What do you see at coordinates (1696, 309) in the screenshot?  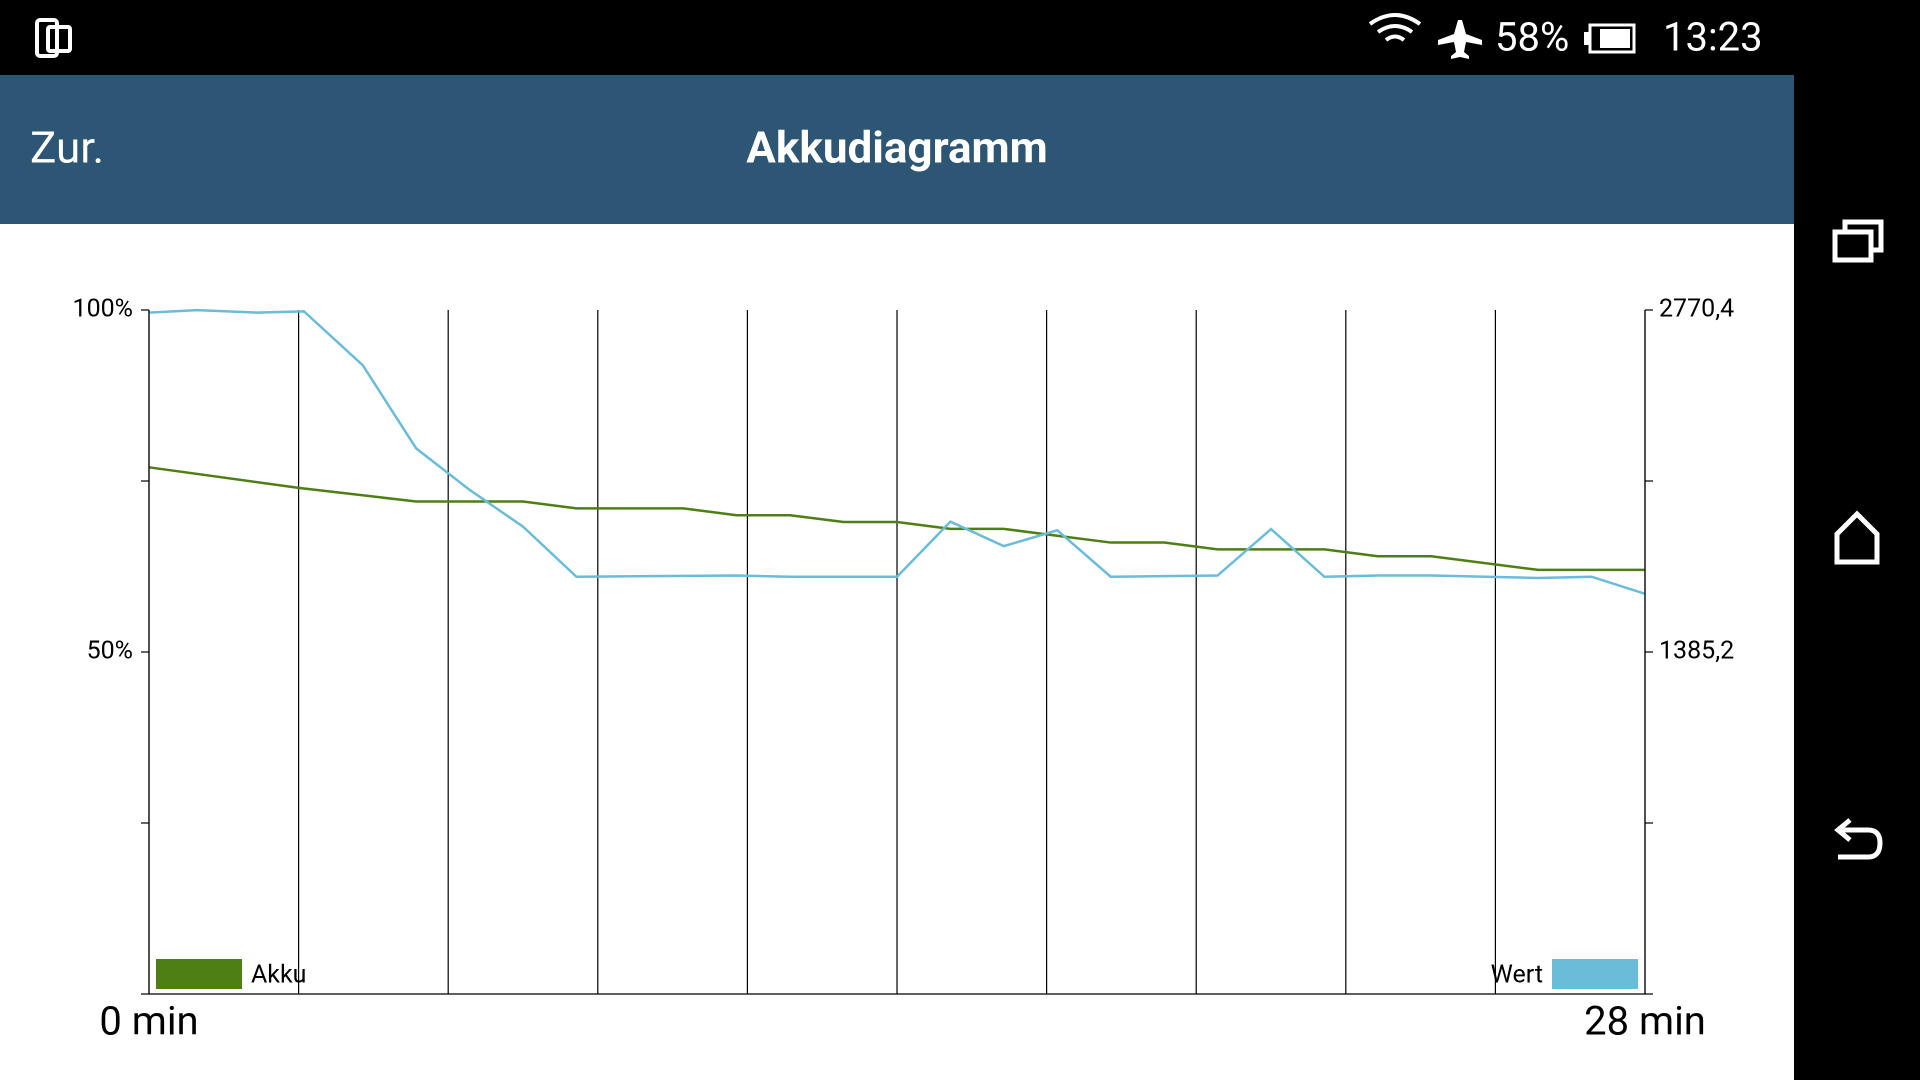 I see `y2-tick-label: 2770,4` at bounding box center [1696, 309].